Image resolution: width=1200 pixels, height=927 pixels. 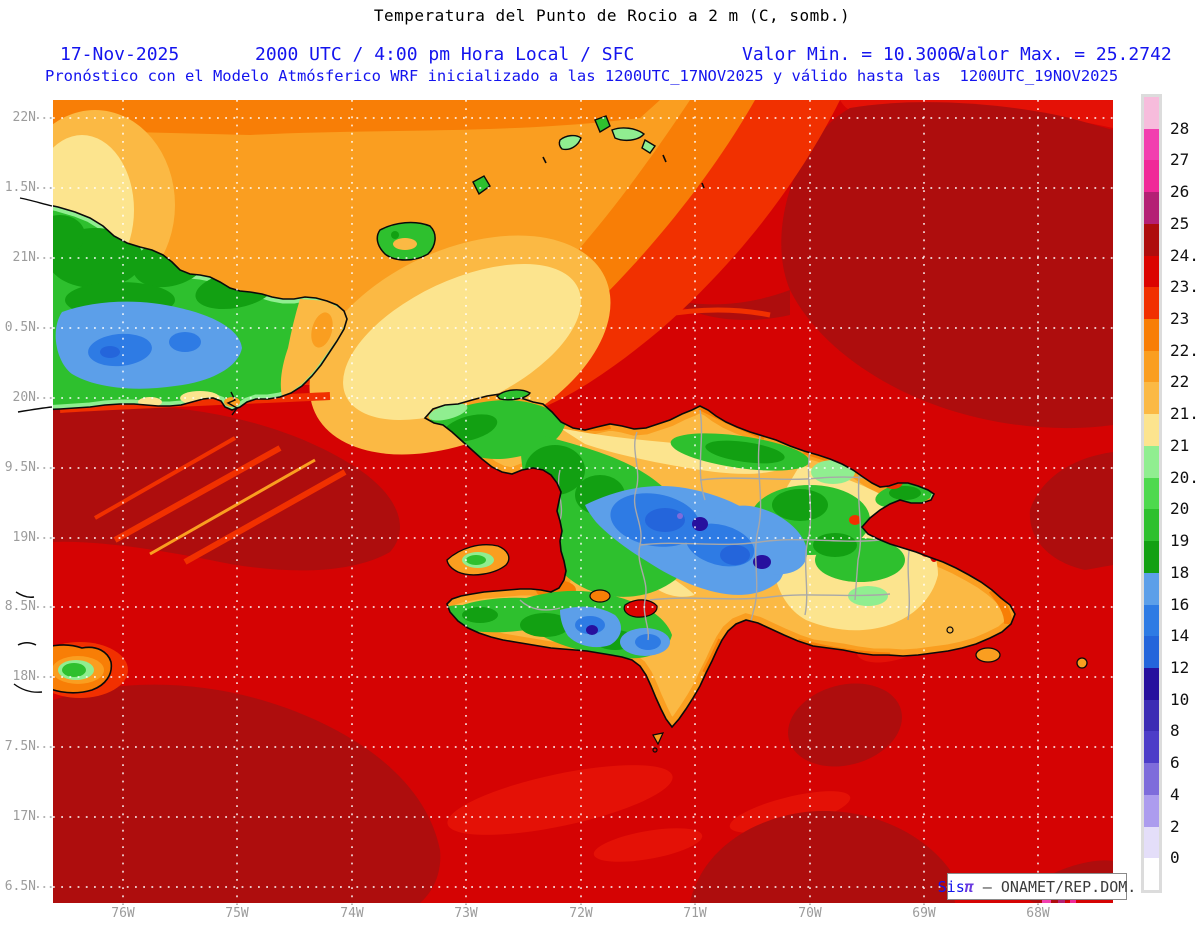 What do you see at coordinates (988, 655) in the screenshot?
I see `saona-island` at bounding box center [988, 655].